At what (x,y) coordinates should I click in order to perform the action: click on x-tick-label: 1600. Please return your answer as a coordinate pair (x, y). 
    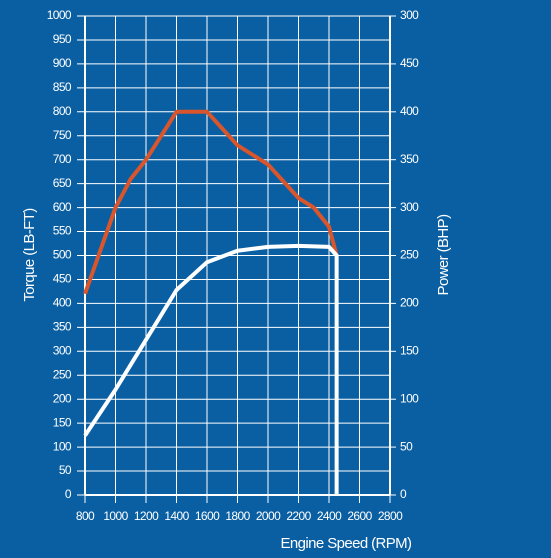
    Looking at the image, I should click on (207, 516).